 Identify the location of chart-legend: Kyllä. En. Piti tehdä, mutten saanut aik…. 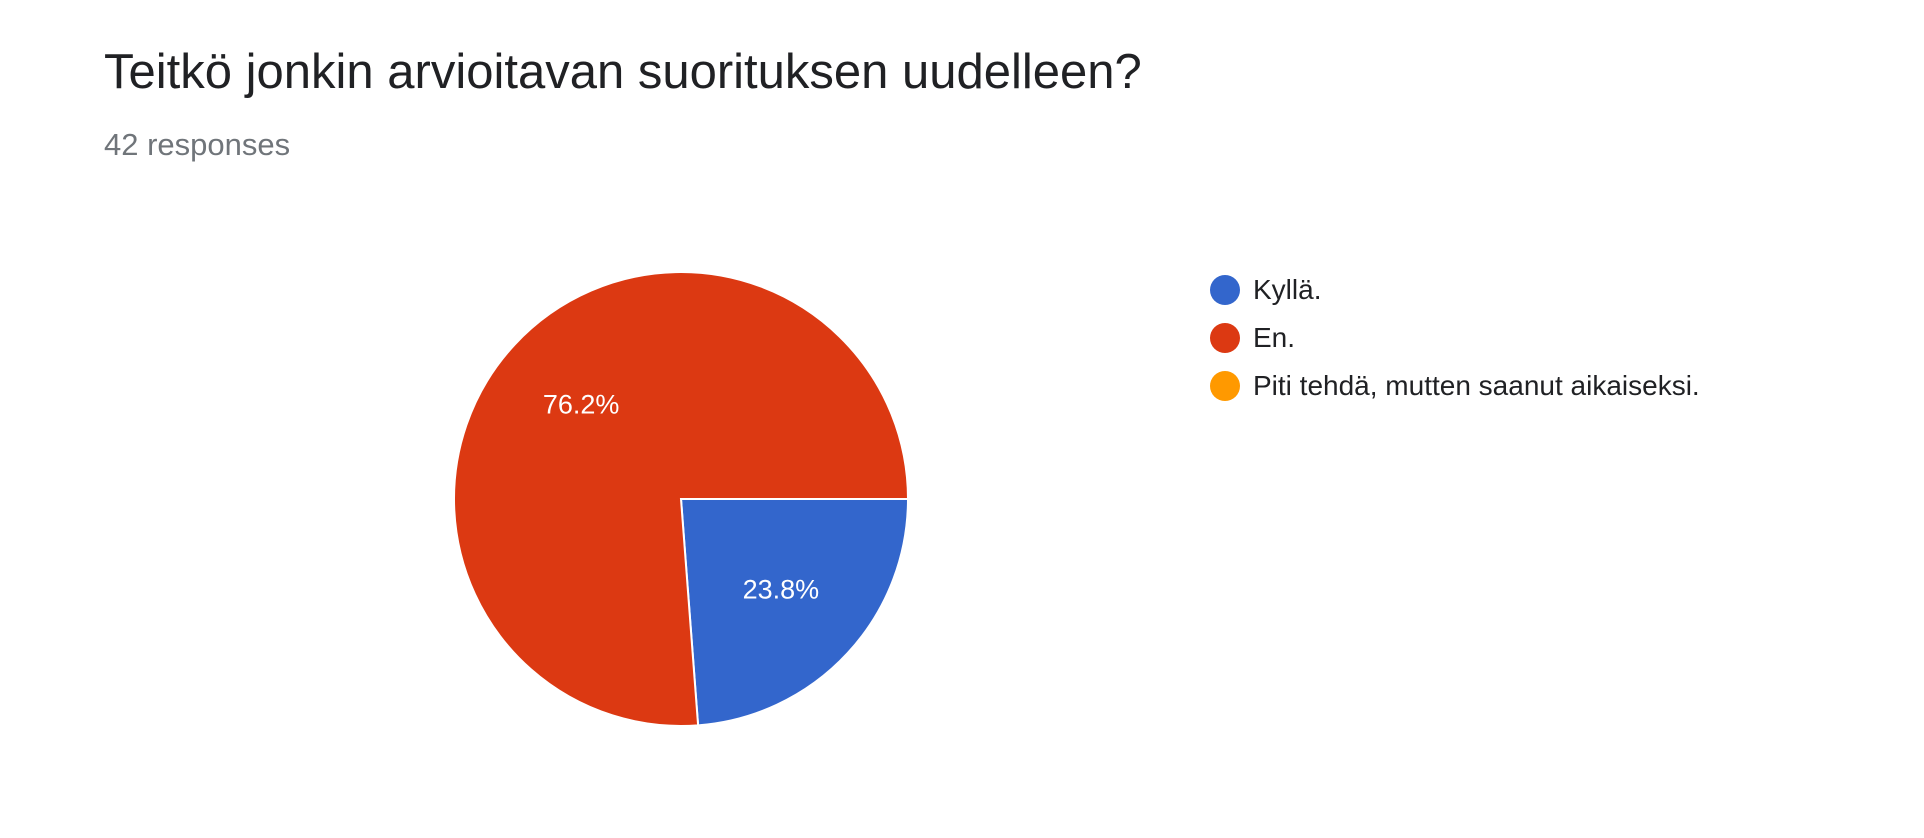
(1455, 338).